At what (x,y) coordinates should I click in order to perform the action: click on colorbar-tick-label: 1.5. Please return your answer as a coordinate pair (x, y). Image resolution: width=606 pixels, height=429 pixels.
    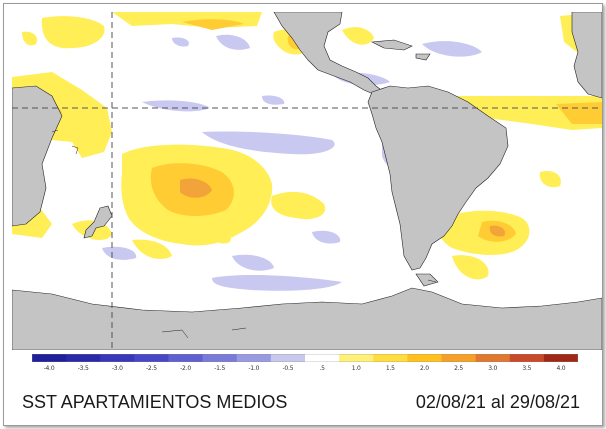
    Looking at the image, I should click on (390, 368).